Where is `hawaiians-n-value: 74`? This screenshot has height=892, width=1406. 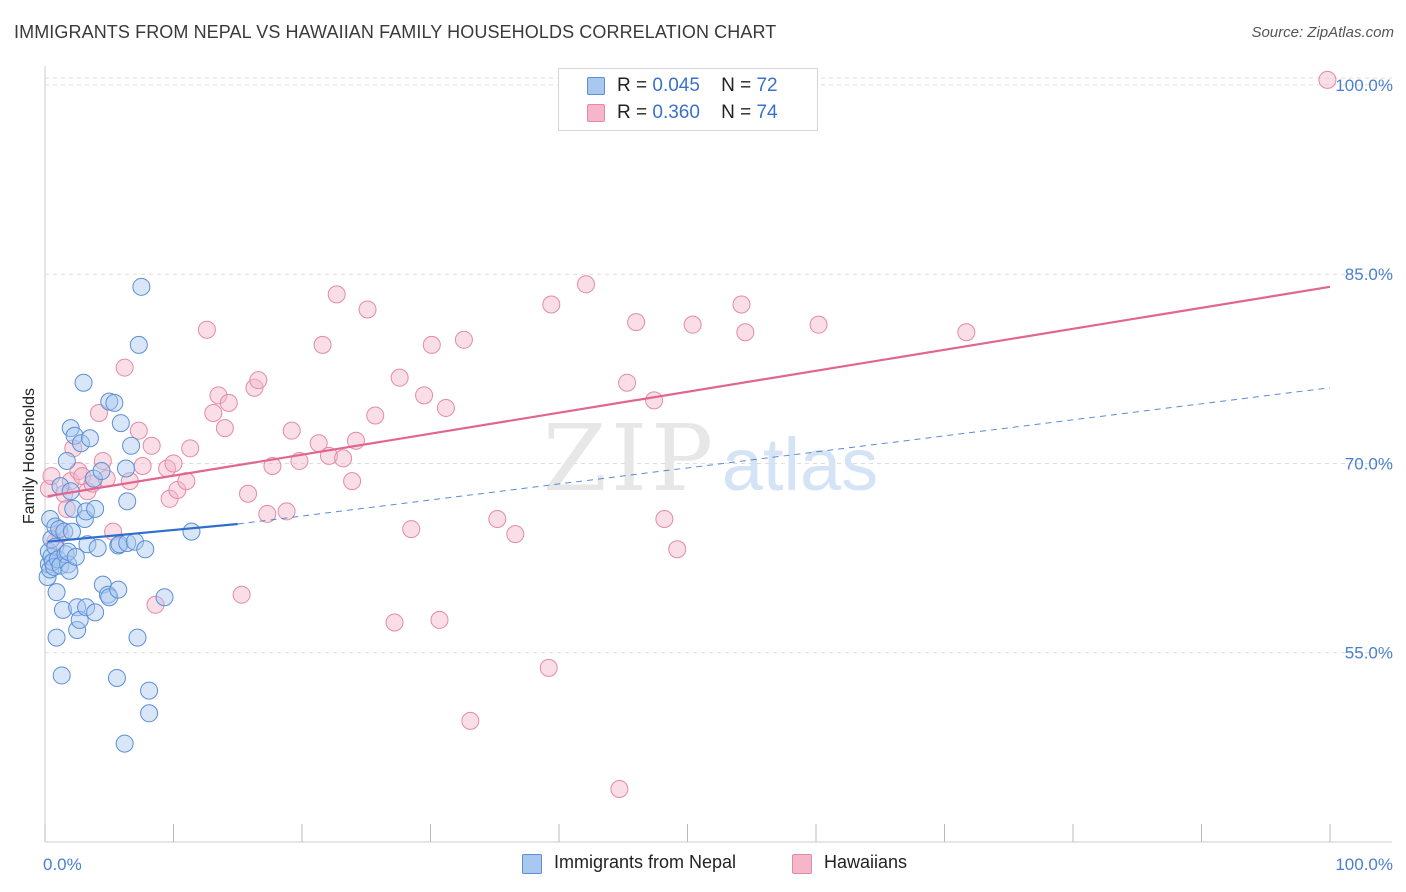 hawaiians-n-value: 74 is located at coordinates (767, 112).